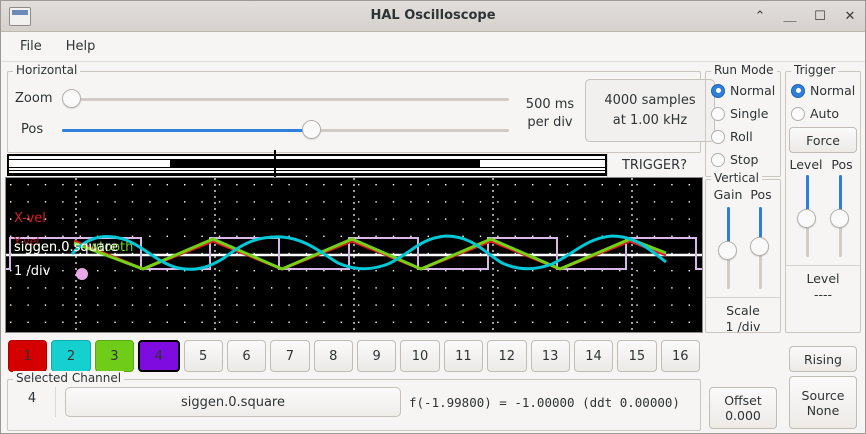 The image size is (866, 434). Describe the element at coordinates (823, 278) in the screenshot. I see `trigger-level-title: Level` at that location.